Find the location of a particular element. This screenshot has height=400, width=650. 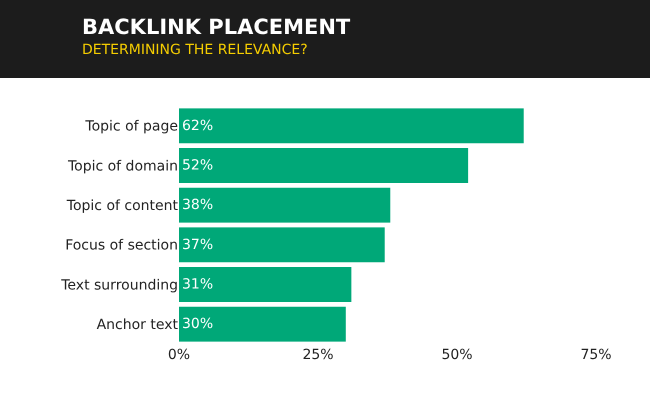

data-label: 37% is located at coordinates (198, 244).